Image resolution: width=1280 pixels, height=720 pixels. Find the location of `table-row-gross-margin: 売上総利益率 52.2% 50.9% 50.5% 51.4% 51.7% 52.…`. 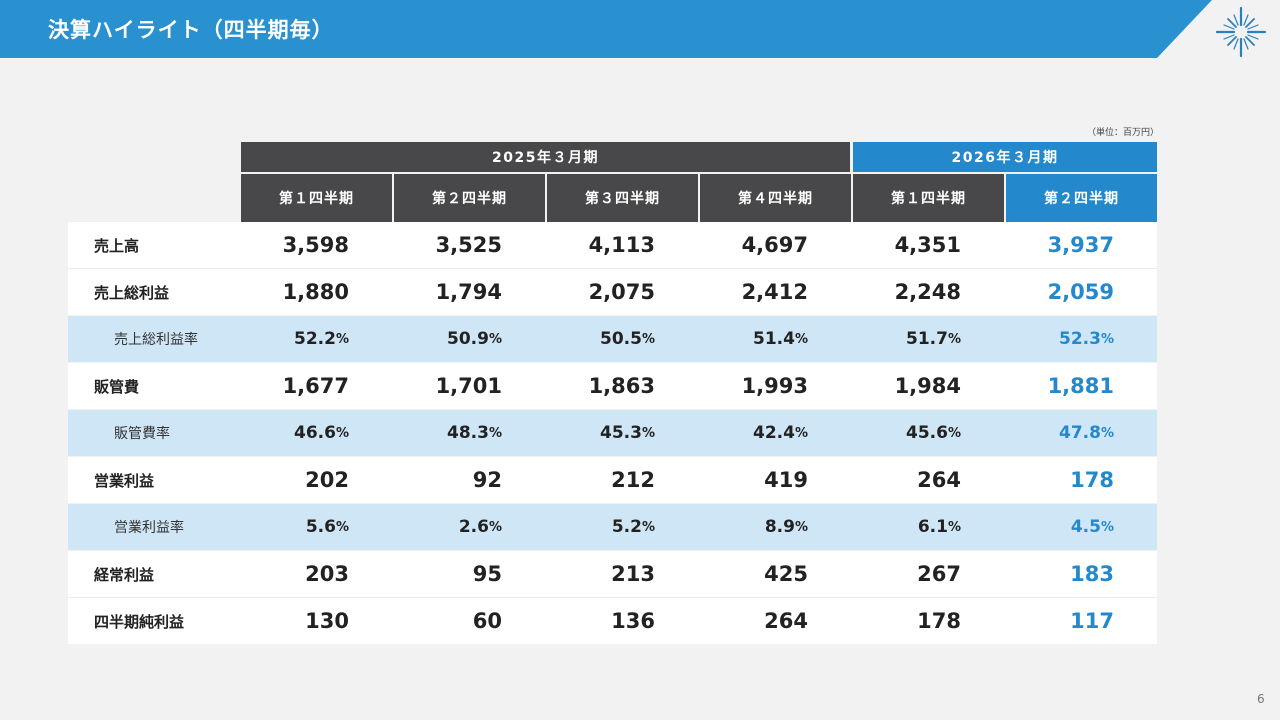

table-row-gross-margin: 売上総利益率 52.2% 50.9% 50.5% 51.4% 51.7% 52.… is located at coordinates (612, 339).